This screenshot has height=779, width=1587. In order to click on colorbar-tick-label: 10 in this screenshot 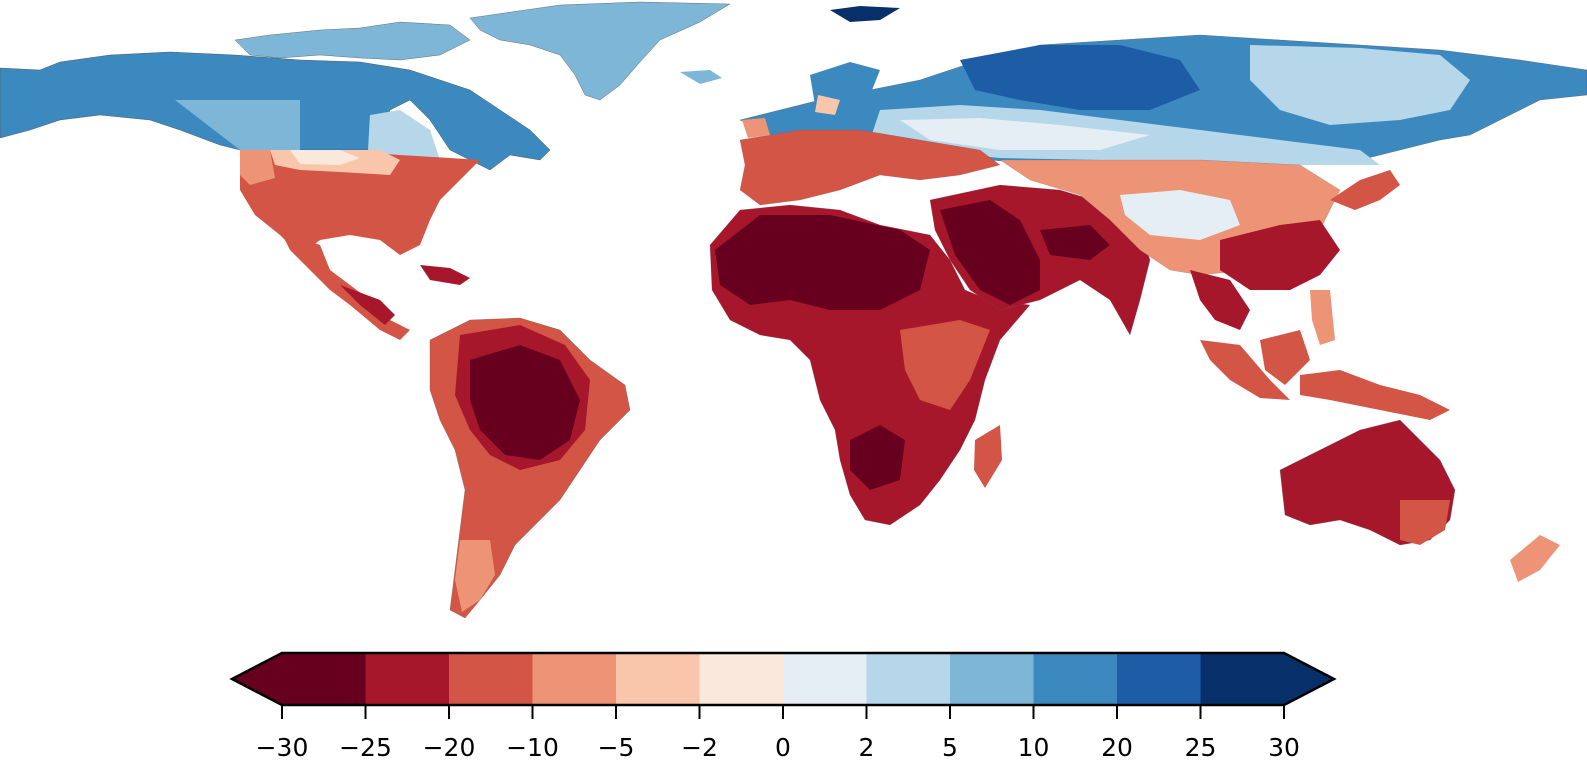, I will do `click(1034, 747)`.